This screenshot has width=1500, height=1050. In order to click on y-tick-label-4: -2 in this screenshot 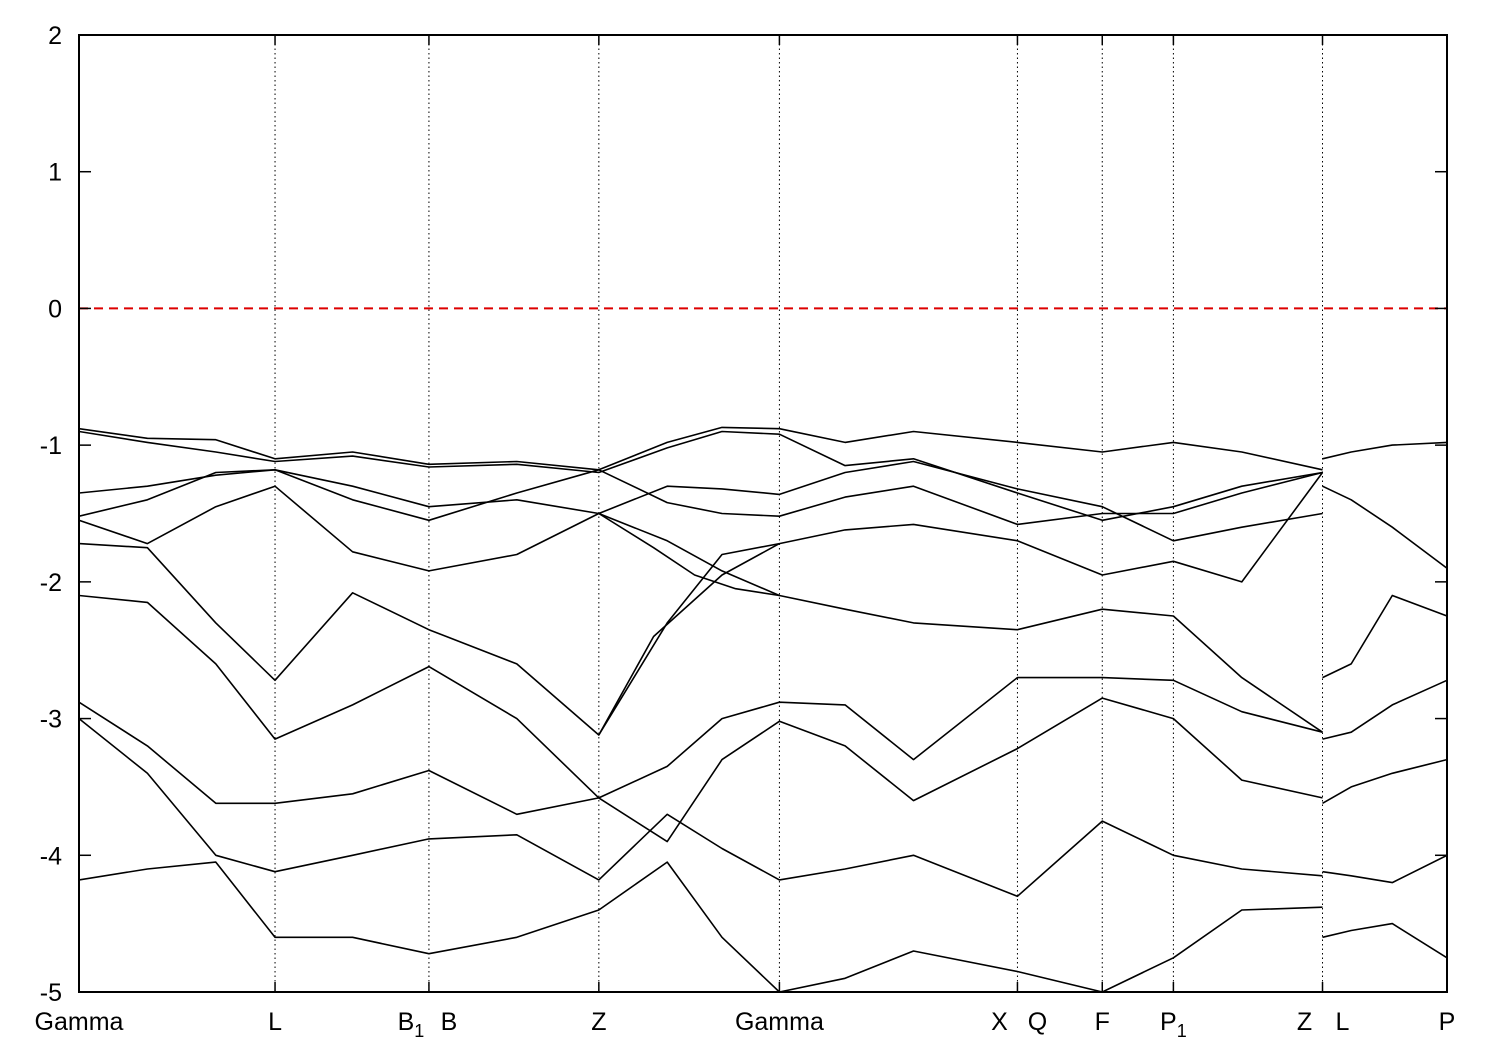, I will do `click(51, 583)`.